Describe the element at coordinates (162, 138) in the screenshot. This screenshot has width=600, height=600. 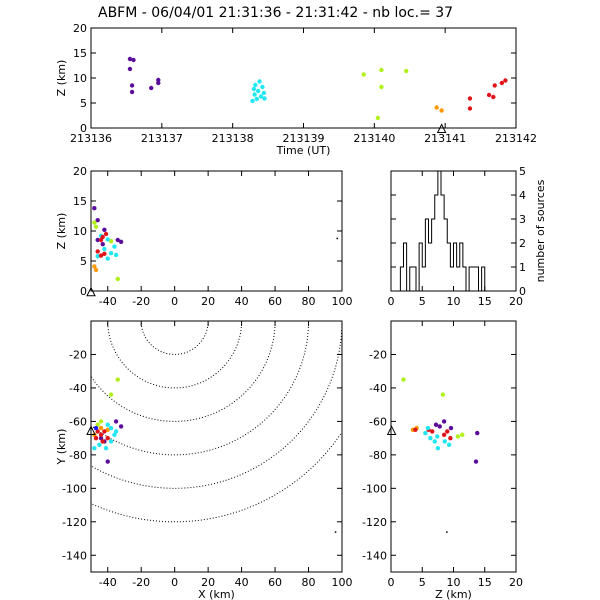
I see `x-tick-label: 213137` at that location.